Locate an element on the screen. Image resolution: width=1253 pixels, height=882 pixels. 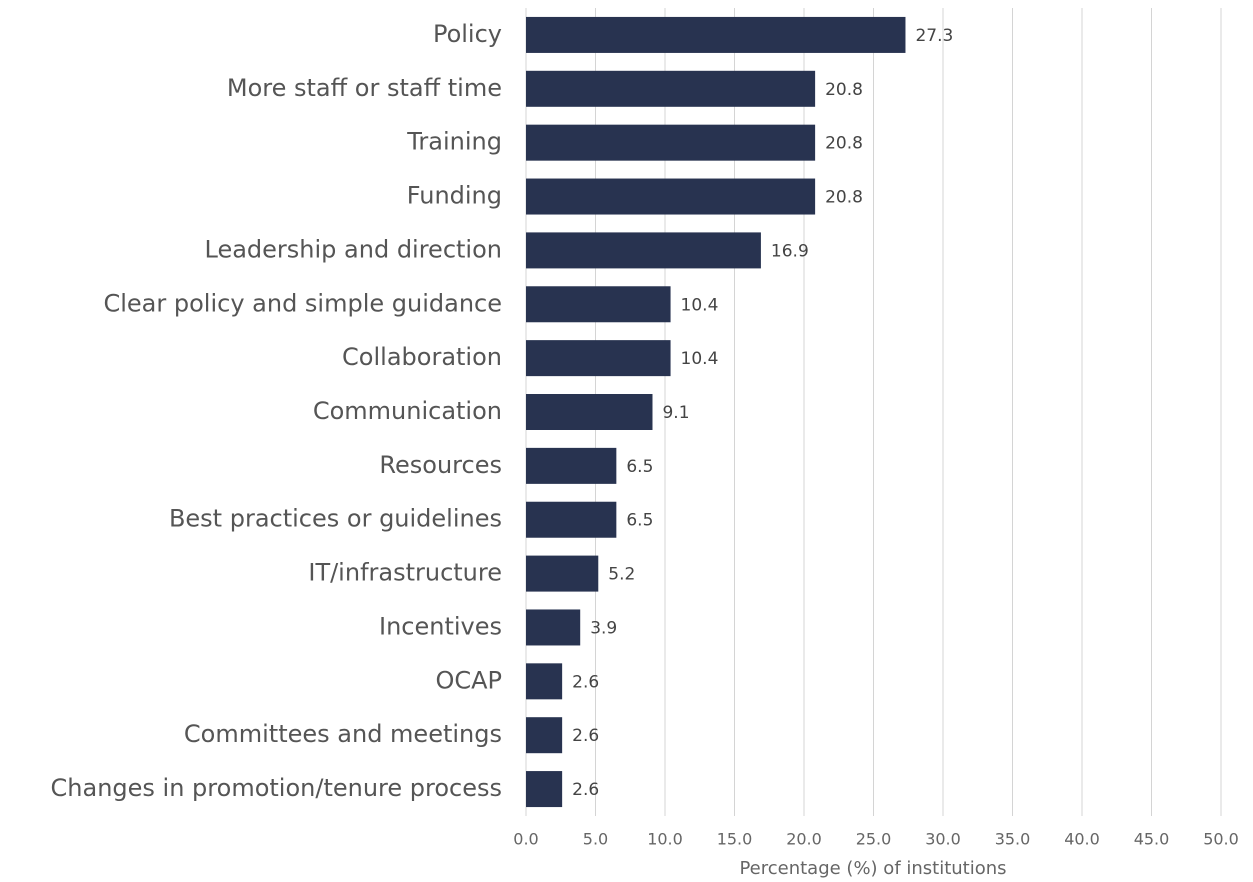
y-tick-label: Changes in promotion/tenure process is located at coordinates (276, 788).